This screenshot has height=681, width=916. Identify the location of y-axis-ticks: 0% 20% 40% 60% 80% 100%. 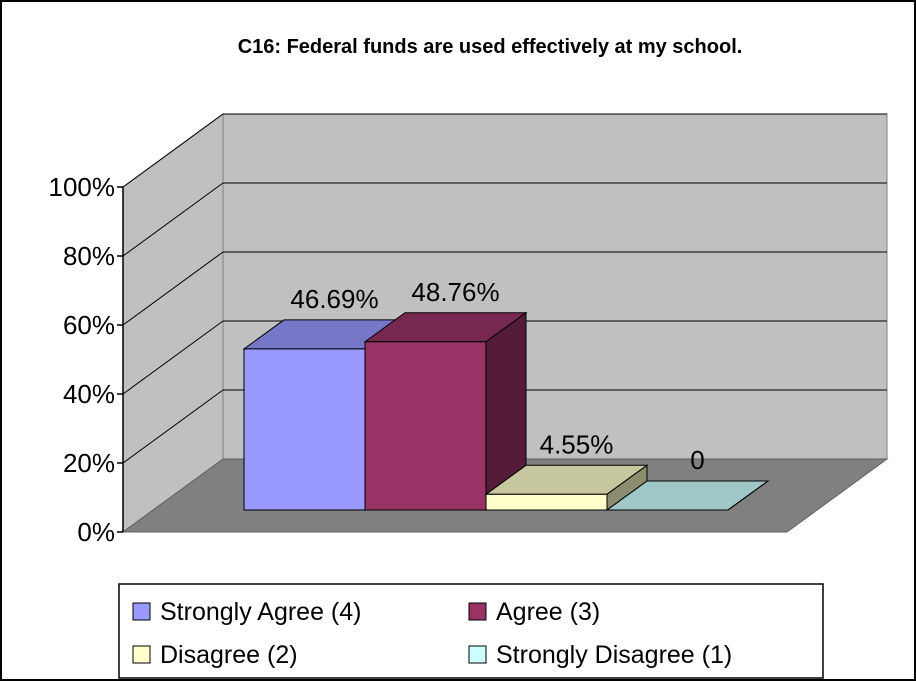
(86, 359).